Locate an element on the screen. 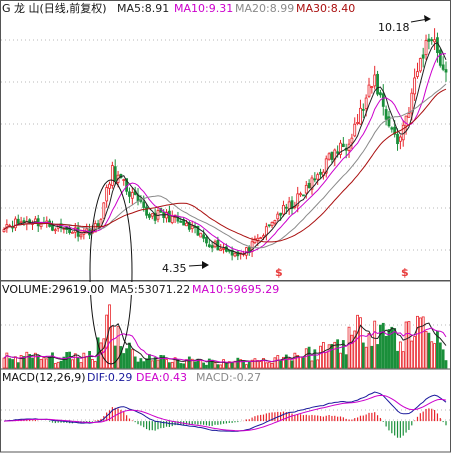  ma5-legend: MA5:8.91 is located at coordinates (143, 8).